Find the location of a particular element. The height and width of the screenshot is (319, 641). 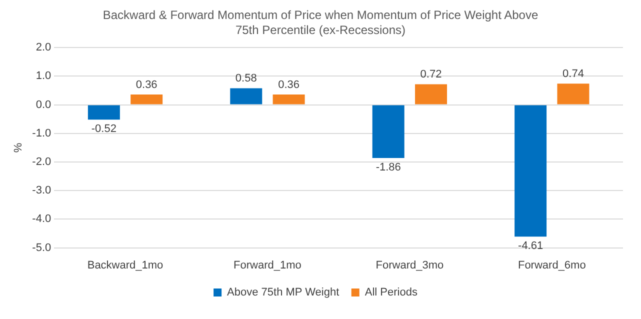

y-axis-title: % is located at coordinates (18, 147).